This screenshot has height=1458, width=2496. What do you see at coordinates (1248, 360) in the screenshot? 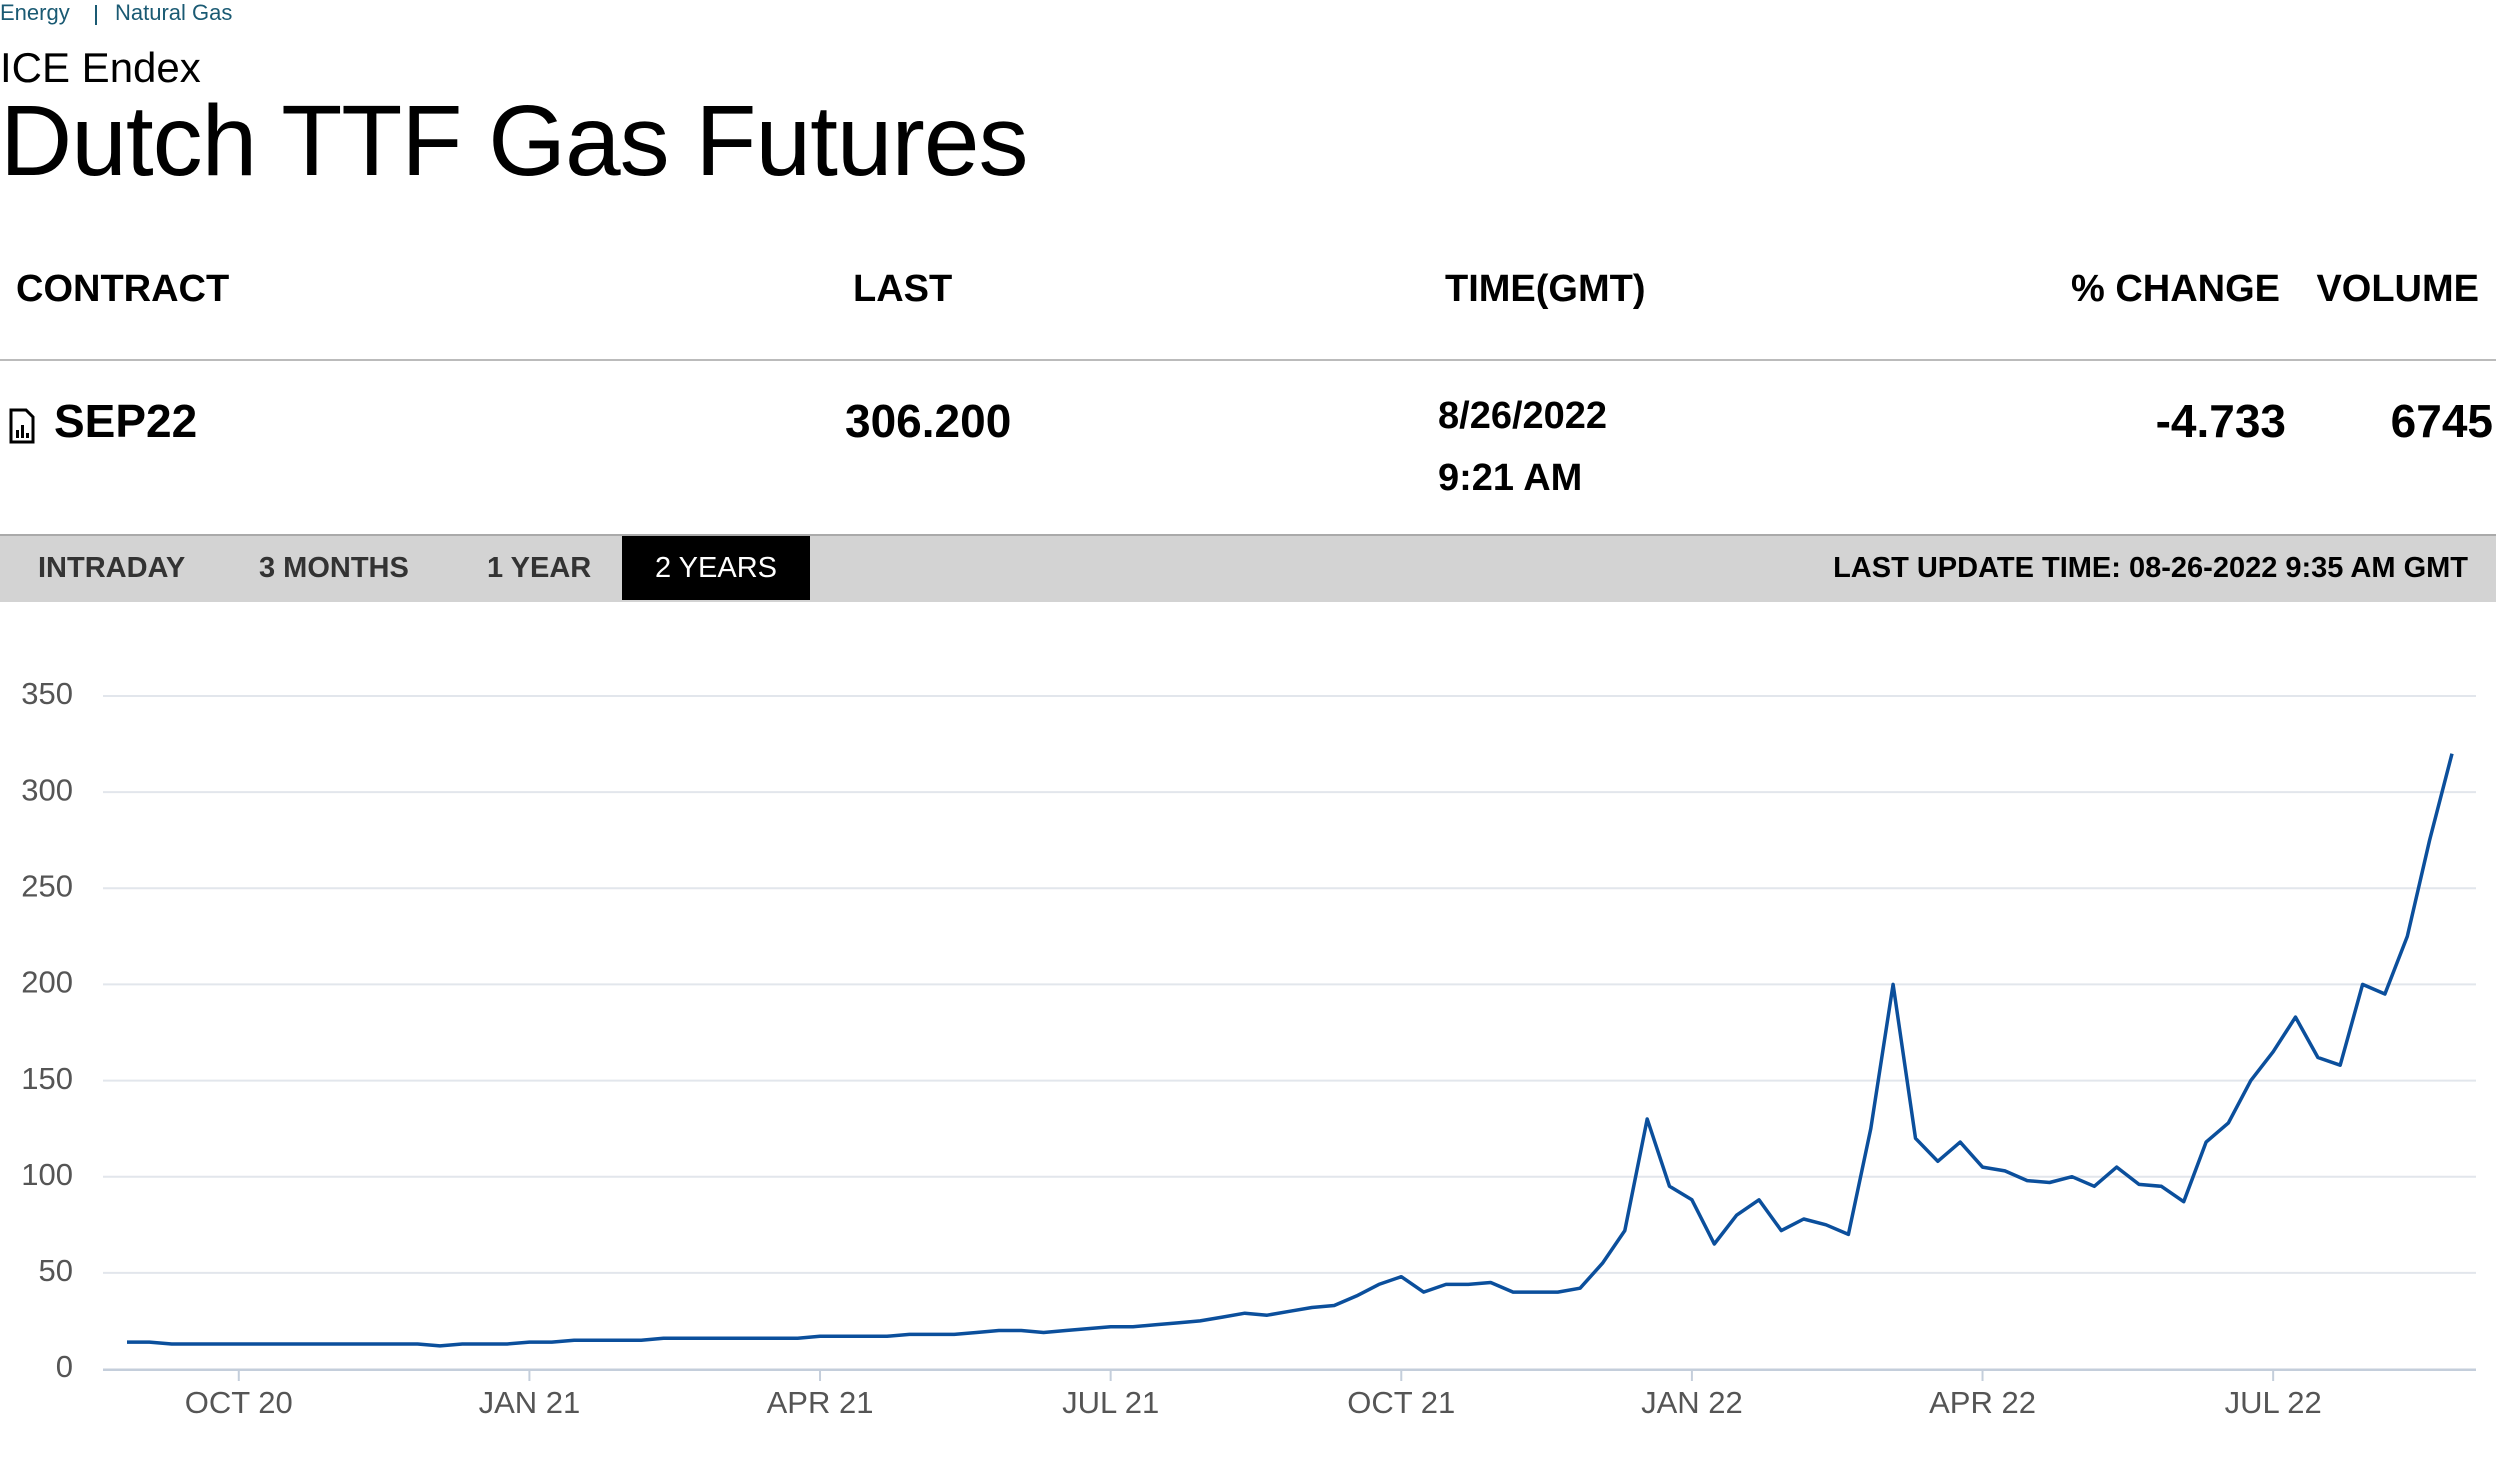
I see `divider` at bounding box center [1248, 360].